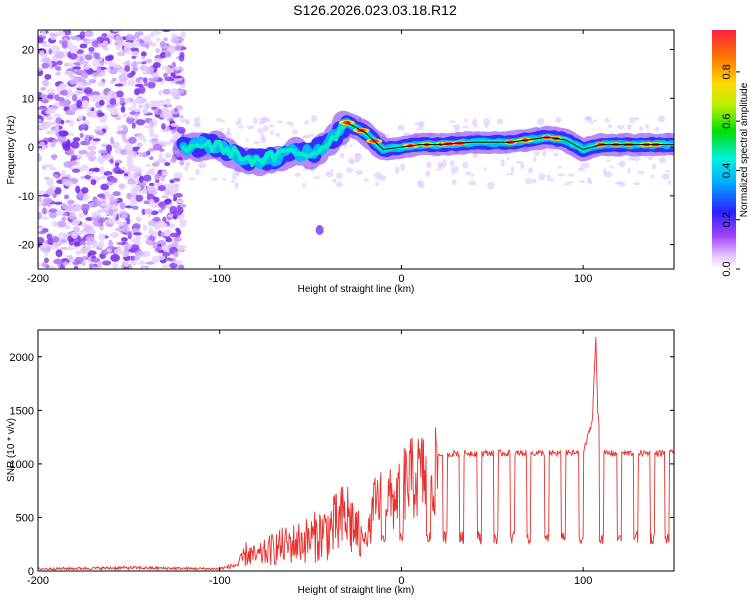  Describe the element at coordinates (583, 581) in the screenshot. I see `x-tick-label: 100` at that location.